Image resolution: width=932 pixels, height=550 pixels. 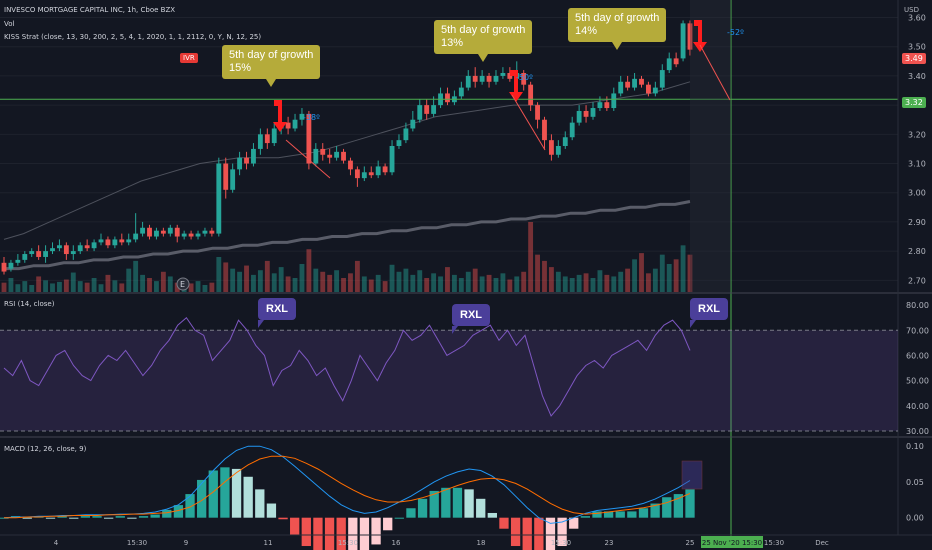 I want to click on callout-1-line2: 15%, so click(x=240, y=68).